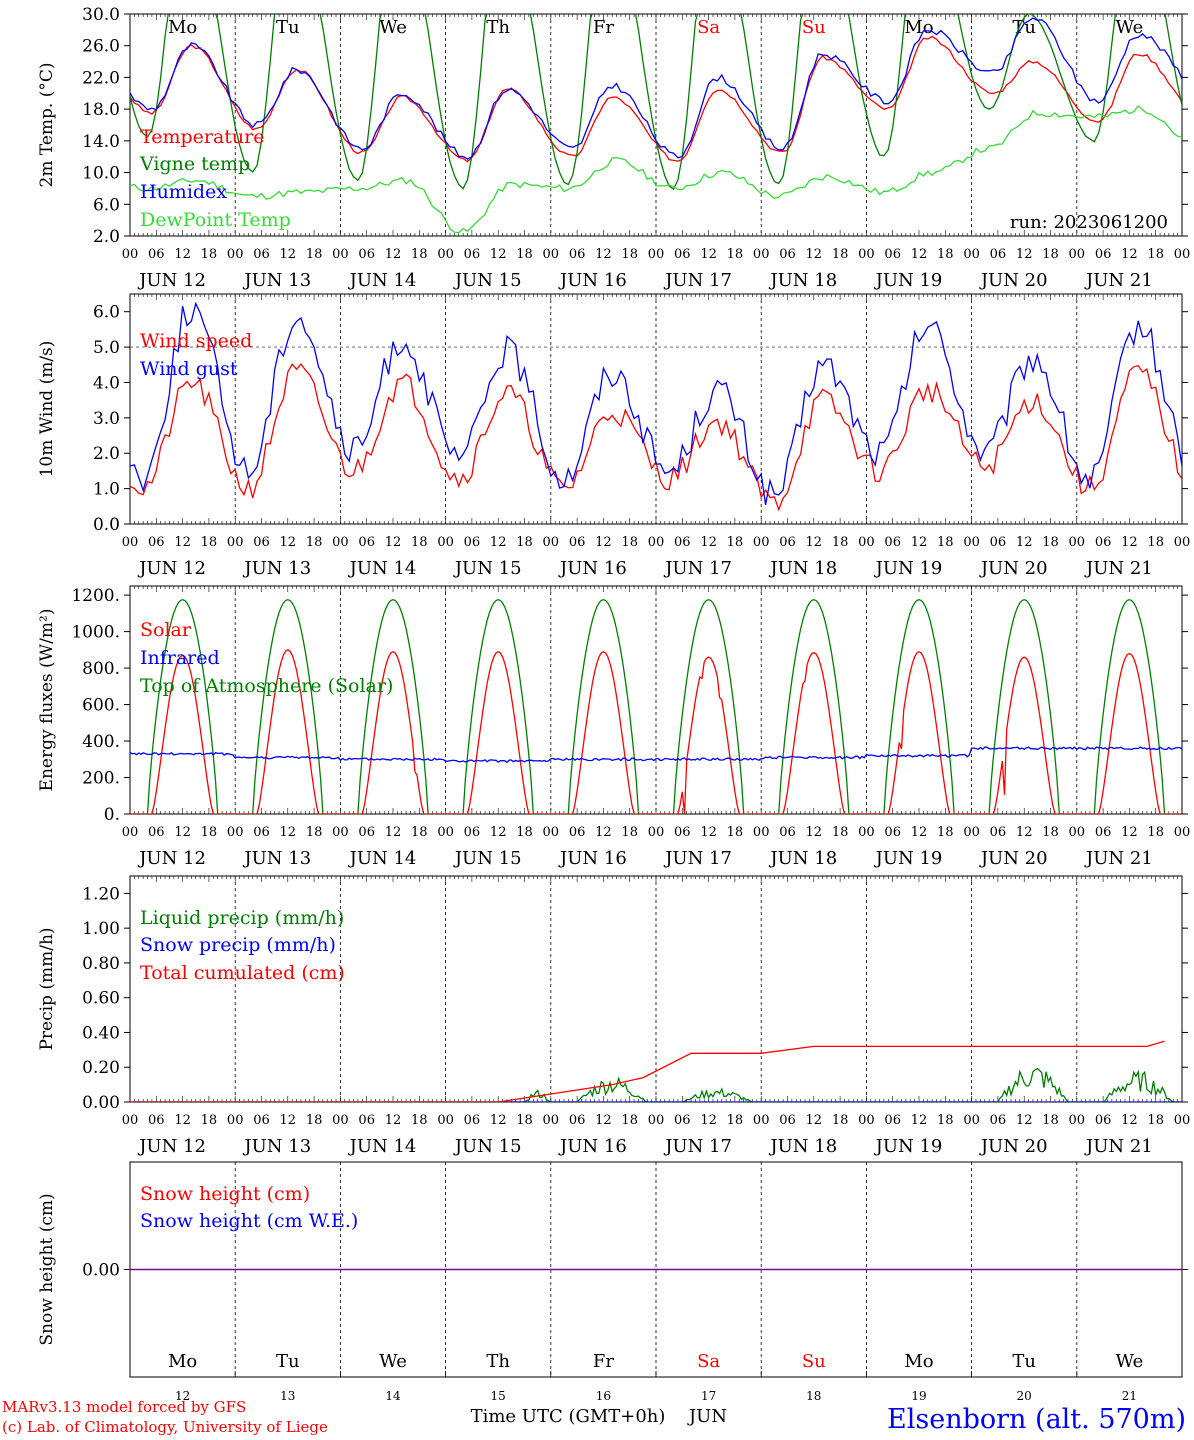  I want to click on day-name-top-1: Tu, so click(288, 27).